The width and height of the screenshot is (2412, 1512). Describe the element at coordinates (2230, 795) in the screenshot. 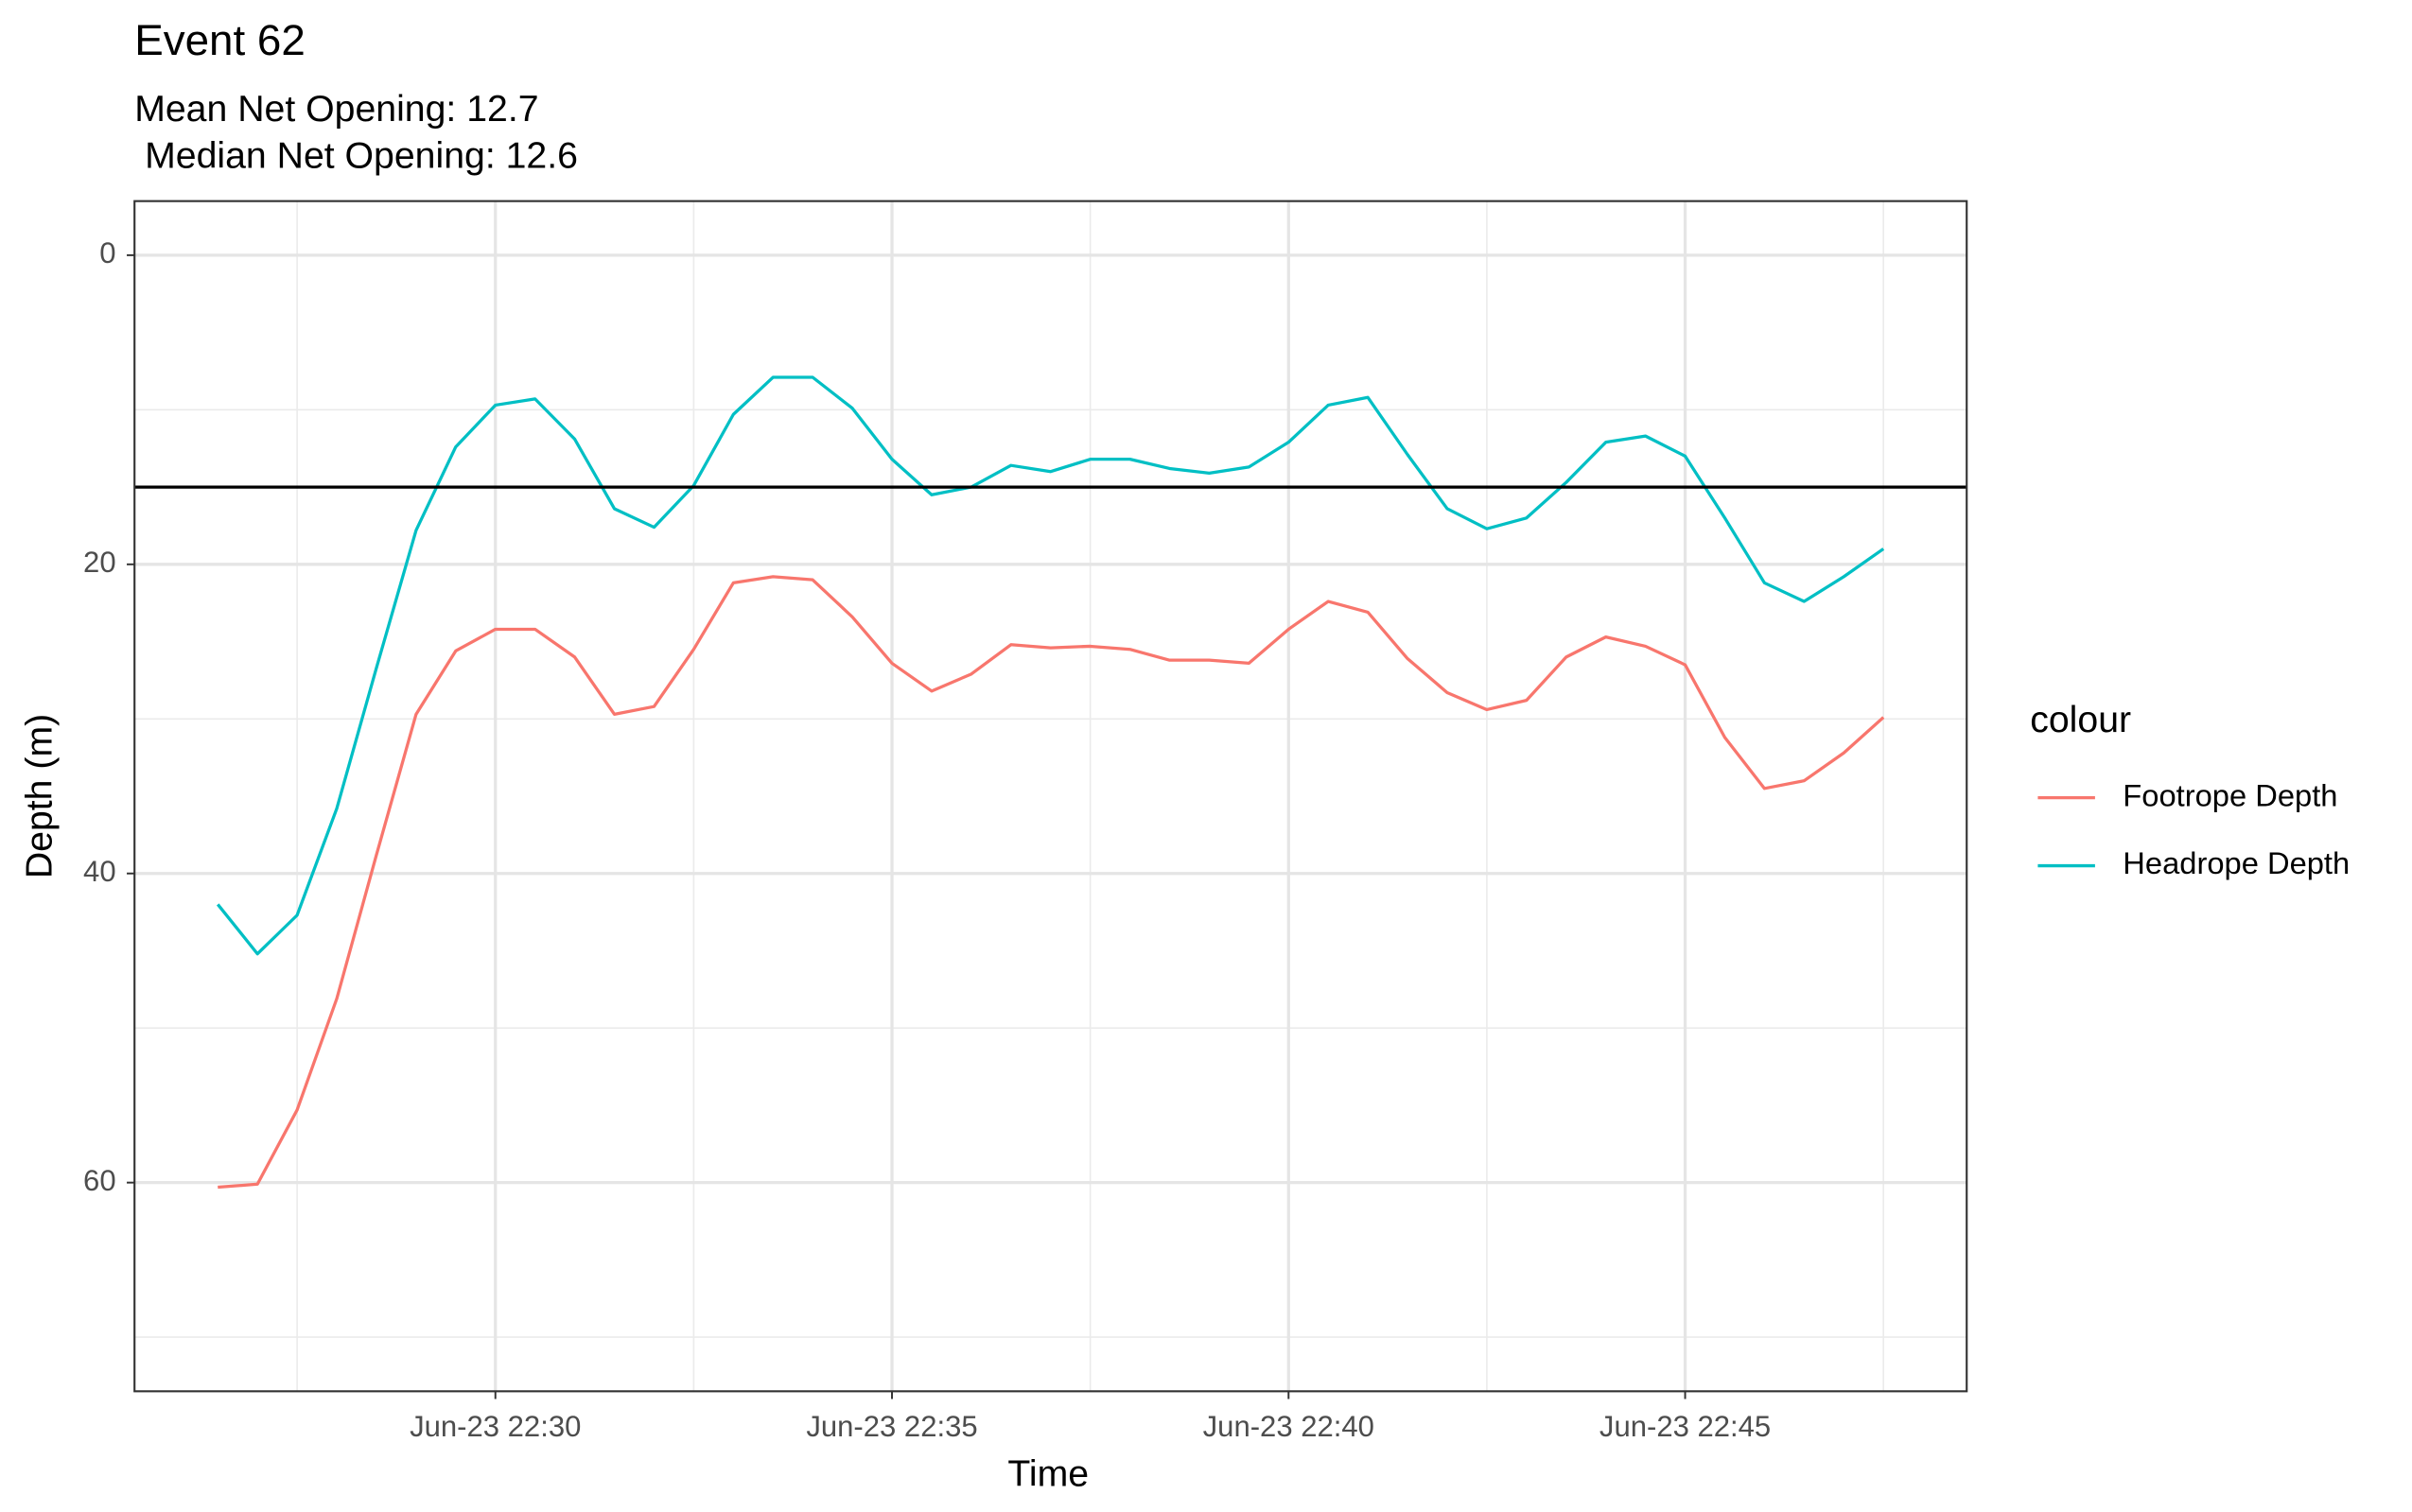

I see `legend-label: Footrope Depth` at that location.